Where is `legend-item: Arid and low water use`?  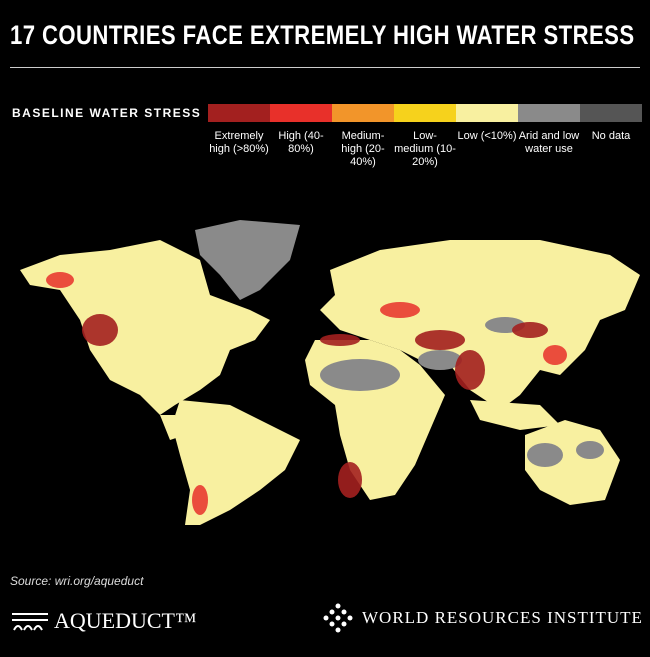
legend-item: Arid and low water use is located at coordinates (549, 130).